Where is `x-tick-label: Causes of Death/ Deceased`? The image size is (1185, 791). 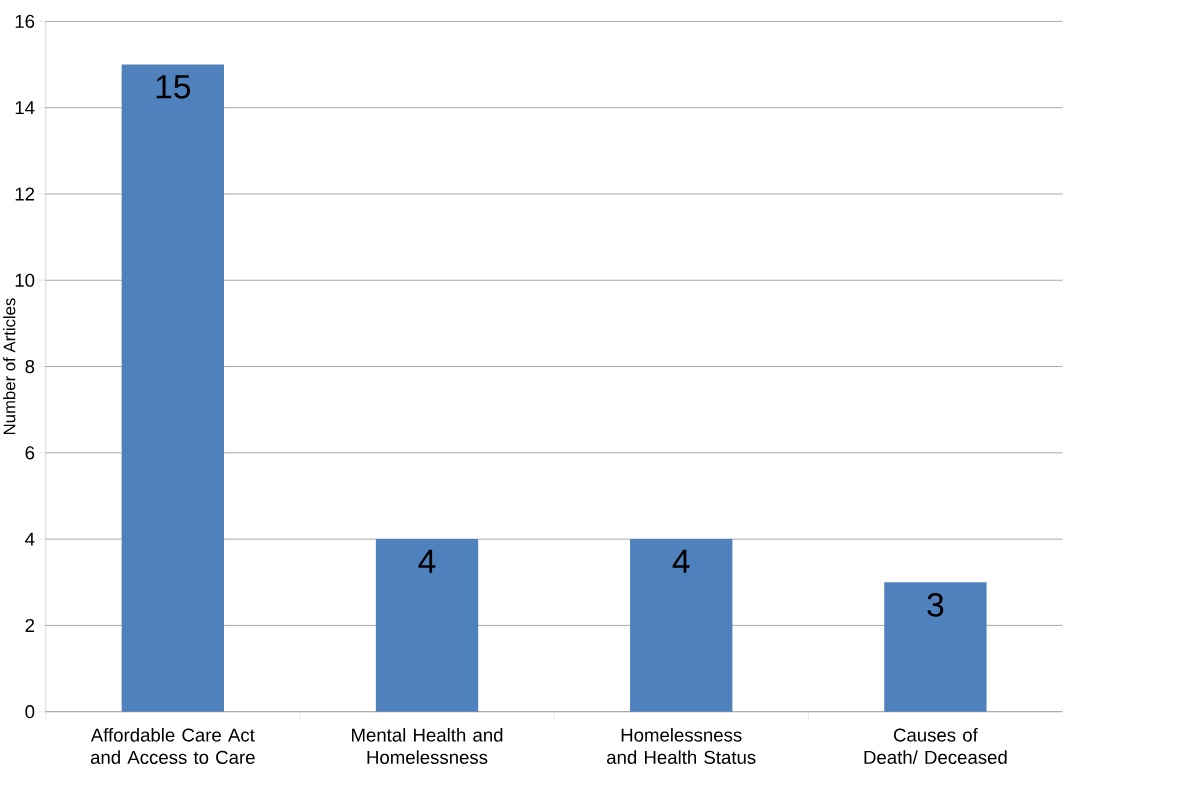 x-tick-label: Causes of Death/ Deceased is located at coordinates (935, 746).